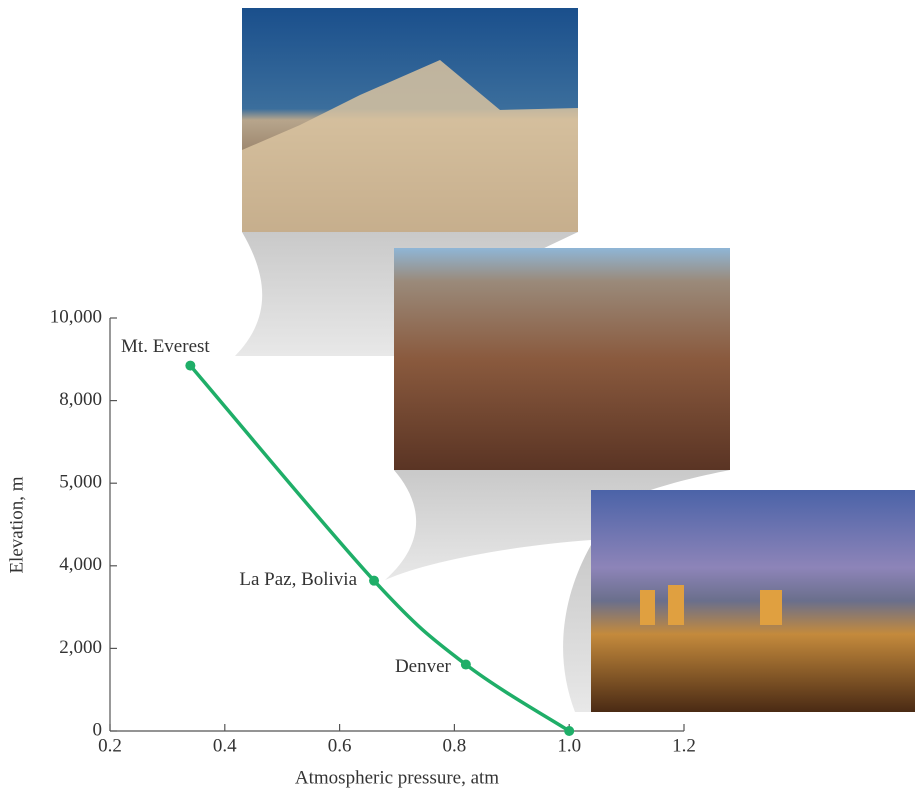 The width and height of the screenshot is (915, 794). I want to click on x-tick-label: 0.6, so click(340, 745).